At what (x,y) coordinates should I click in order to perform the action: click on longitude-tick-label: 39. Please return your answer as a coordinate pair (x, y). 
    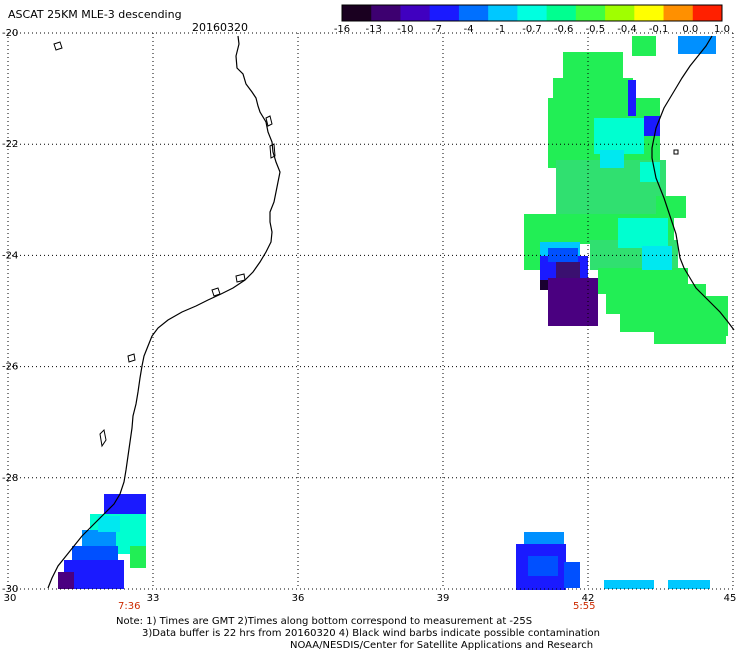
    Looking at the image, I should click on (443, 598).